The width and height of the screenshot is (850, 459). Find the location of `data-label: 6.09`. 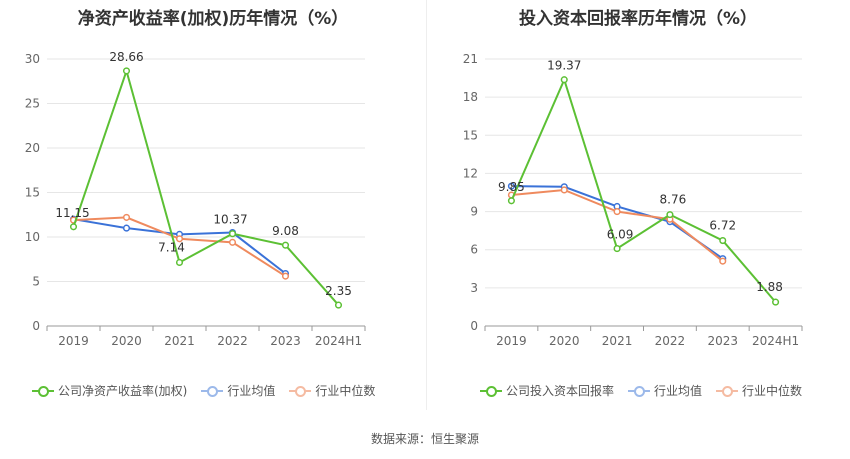

data-label: 6.09 is located at coordinates (620, 235).